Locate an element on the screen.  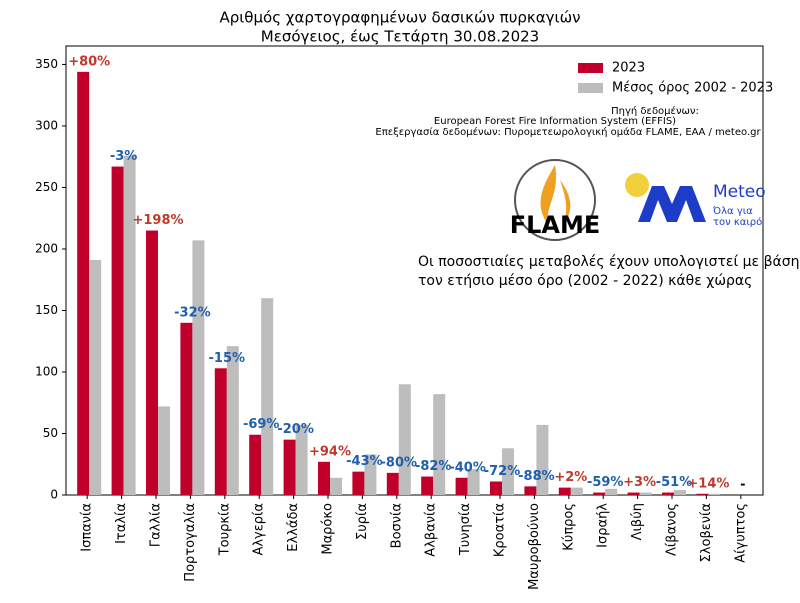
change-label: +80% is located at coordinates (89, 61).